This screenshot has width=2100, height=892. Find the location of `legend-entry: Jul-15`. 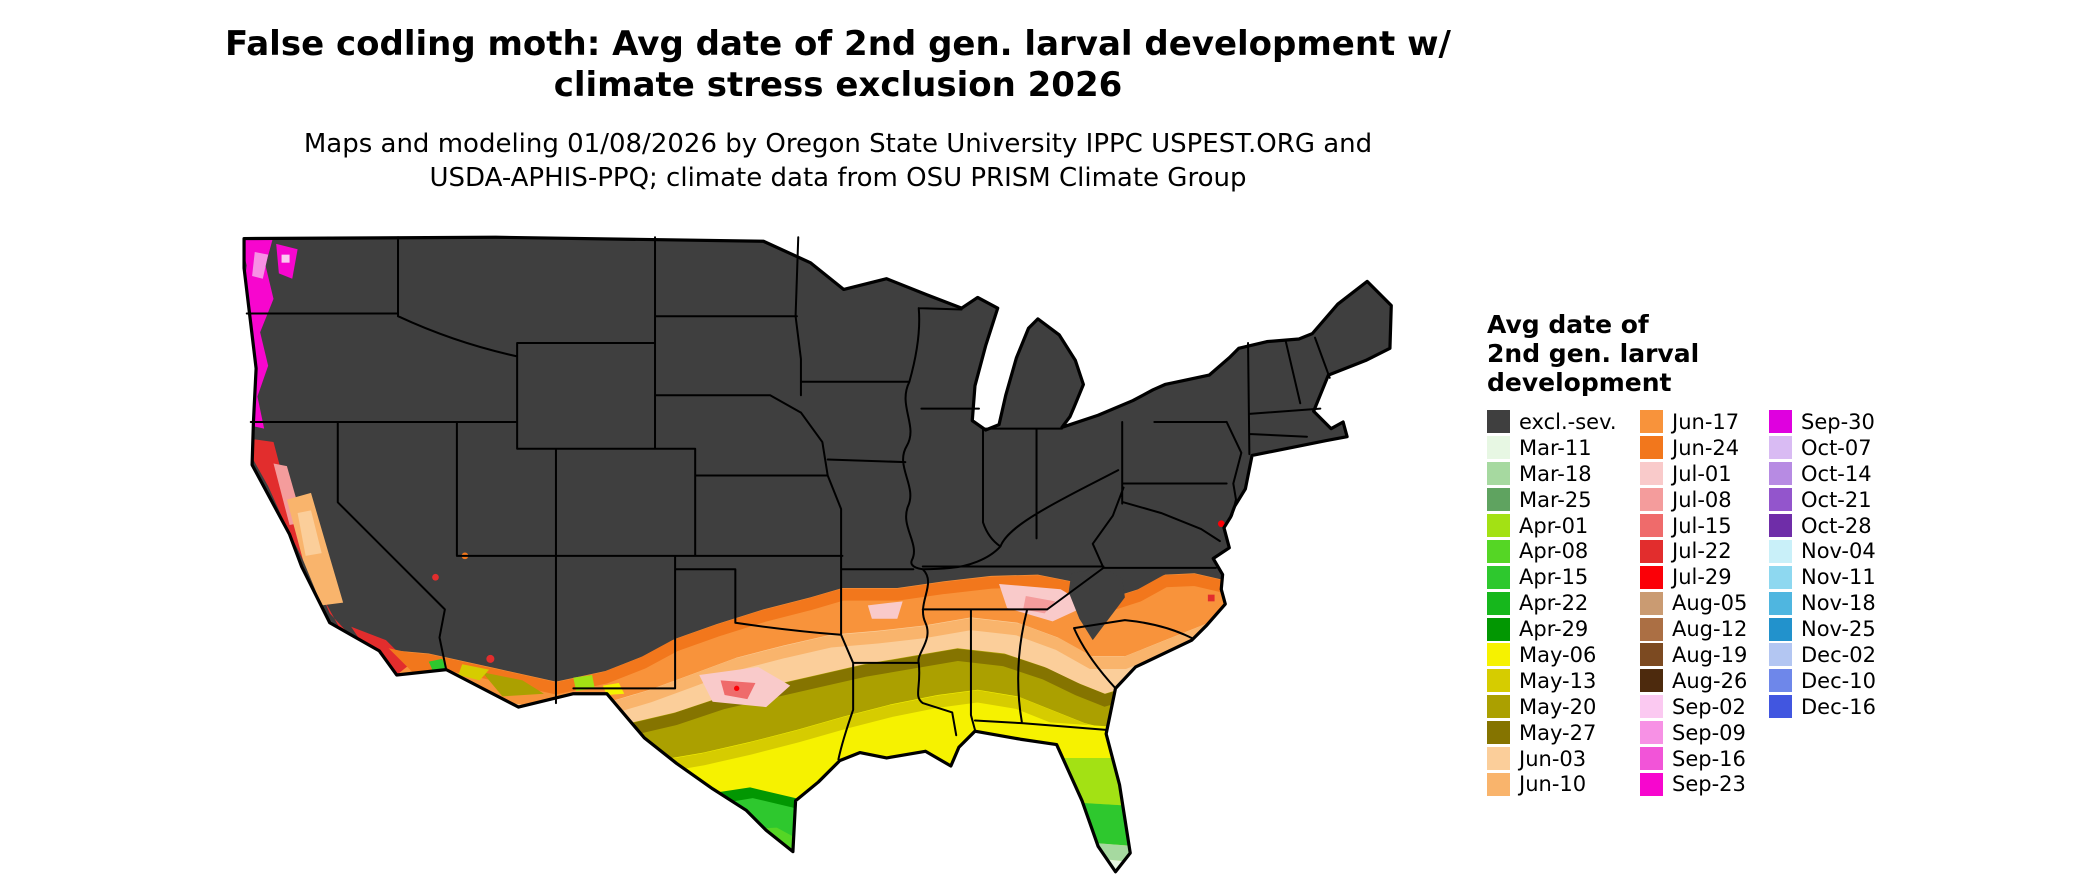

legend-entry: Jul-15 is located at coordinates (1704, 526).